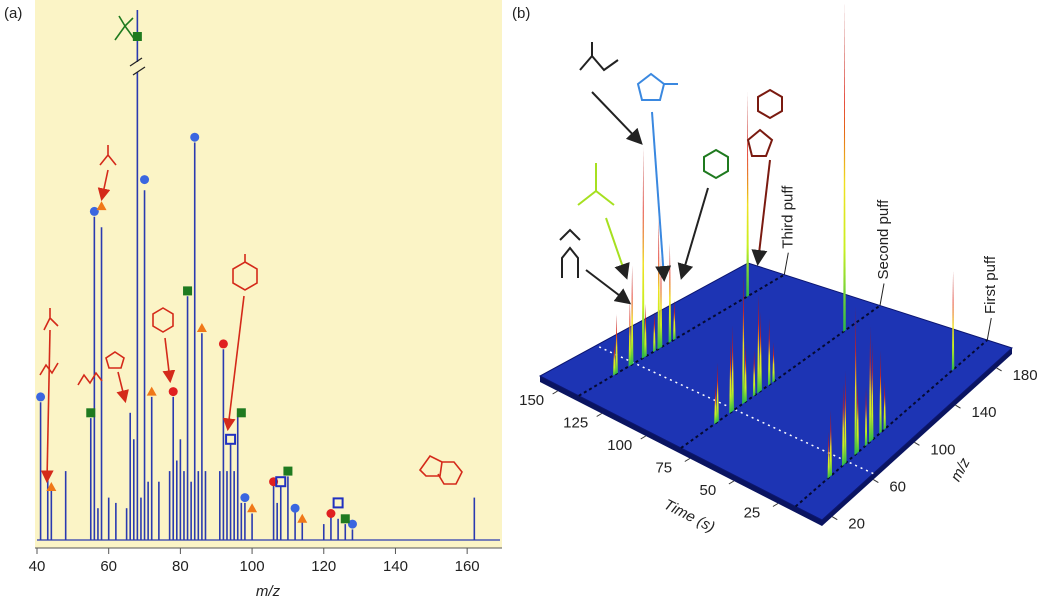 This screenshot has width=1050, height=608. What do you see at coordinates (13, 13) in the screenshot?
I see `panel-label: (a)` at bounding box center [13, 13].